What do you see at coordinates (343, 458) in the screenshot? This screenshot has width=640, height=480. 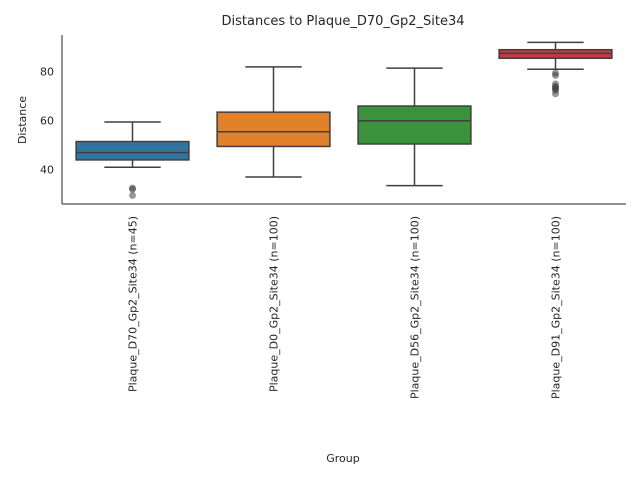 I see `x-axis-label: Group` at bounding box center [343, 458].